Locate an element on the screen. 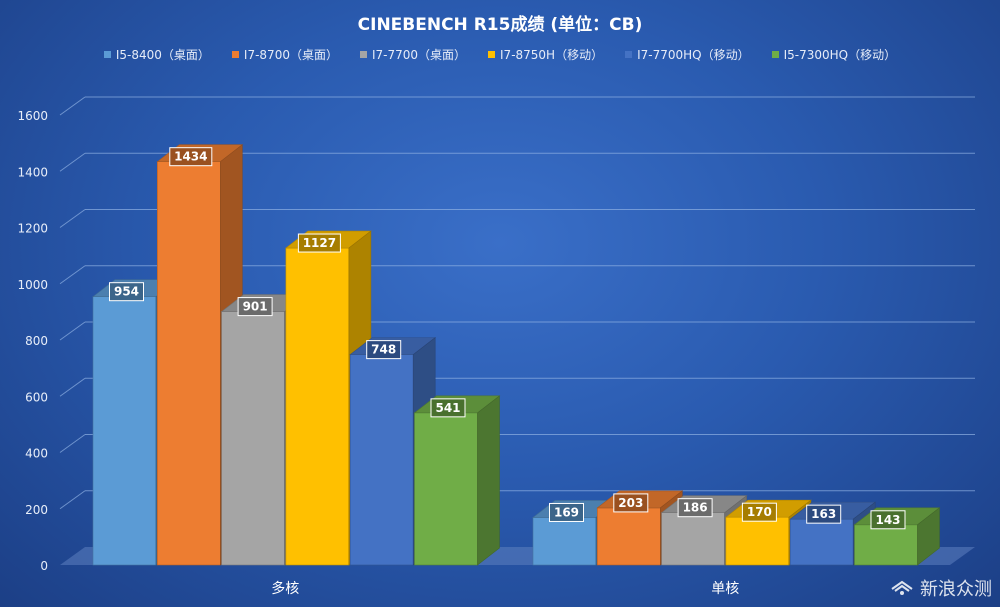  y-tick-label: 1400 is located at coordinates (32, 172).